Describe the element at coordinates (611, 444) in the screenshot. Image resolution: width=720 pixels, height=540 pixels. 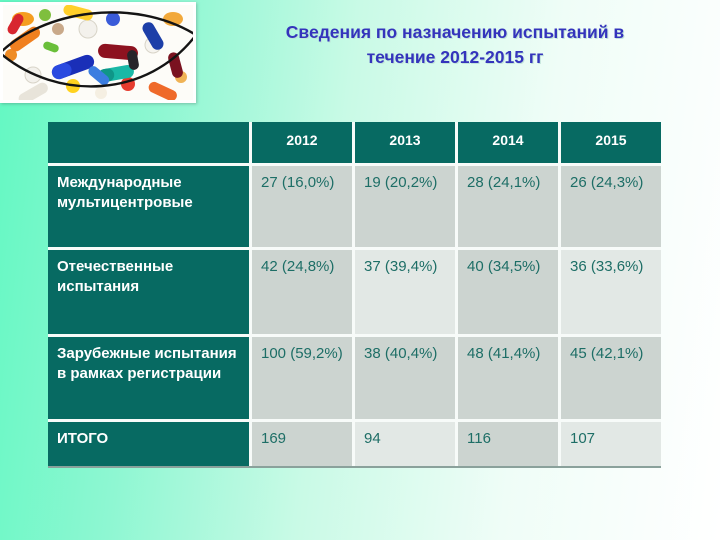
I see `table-cell-total: 107` at that location.